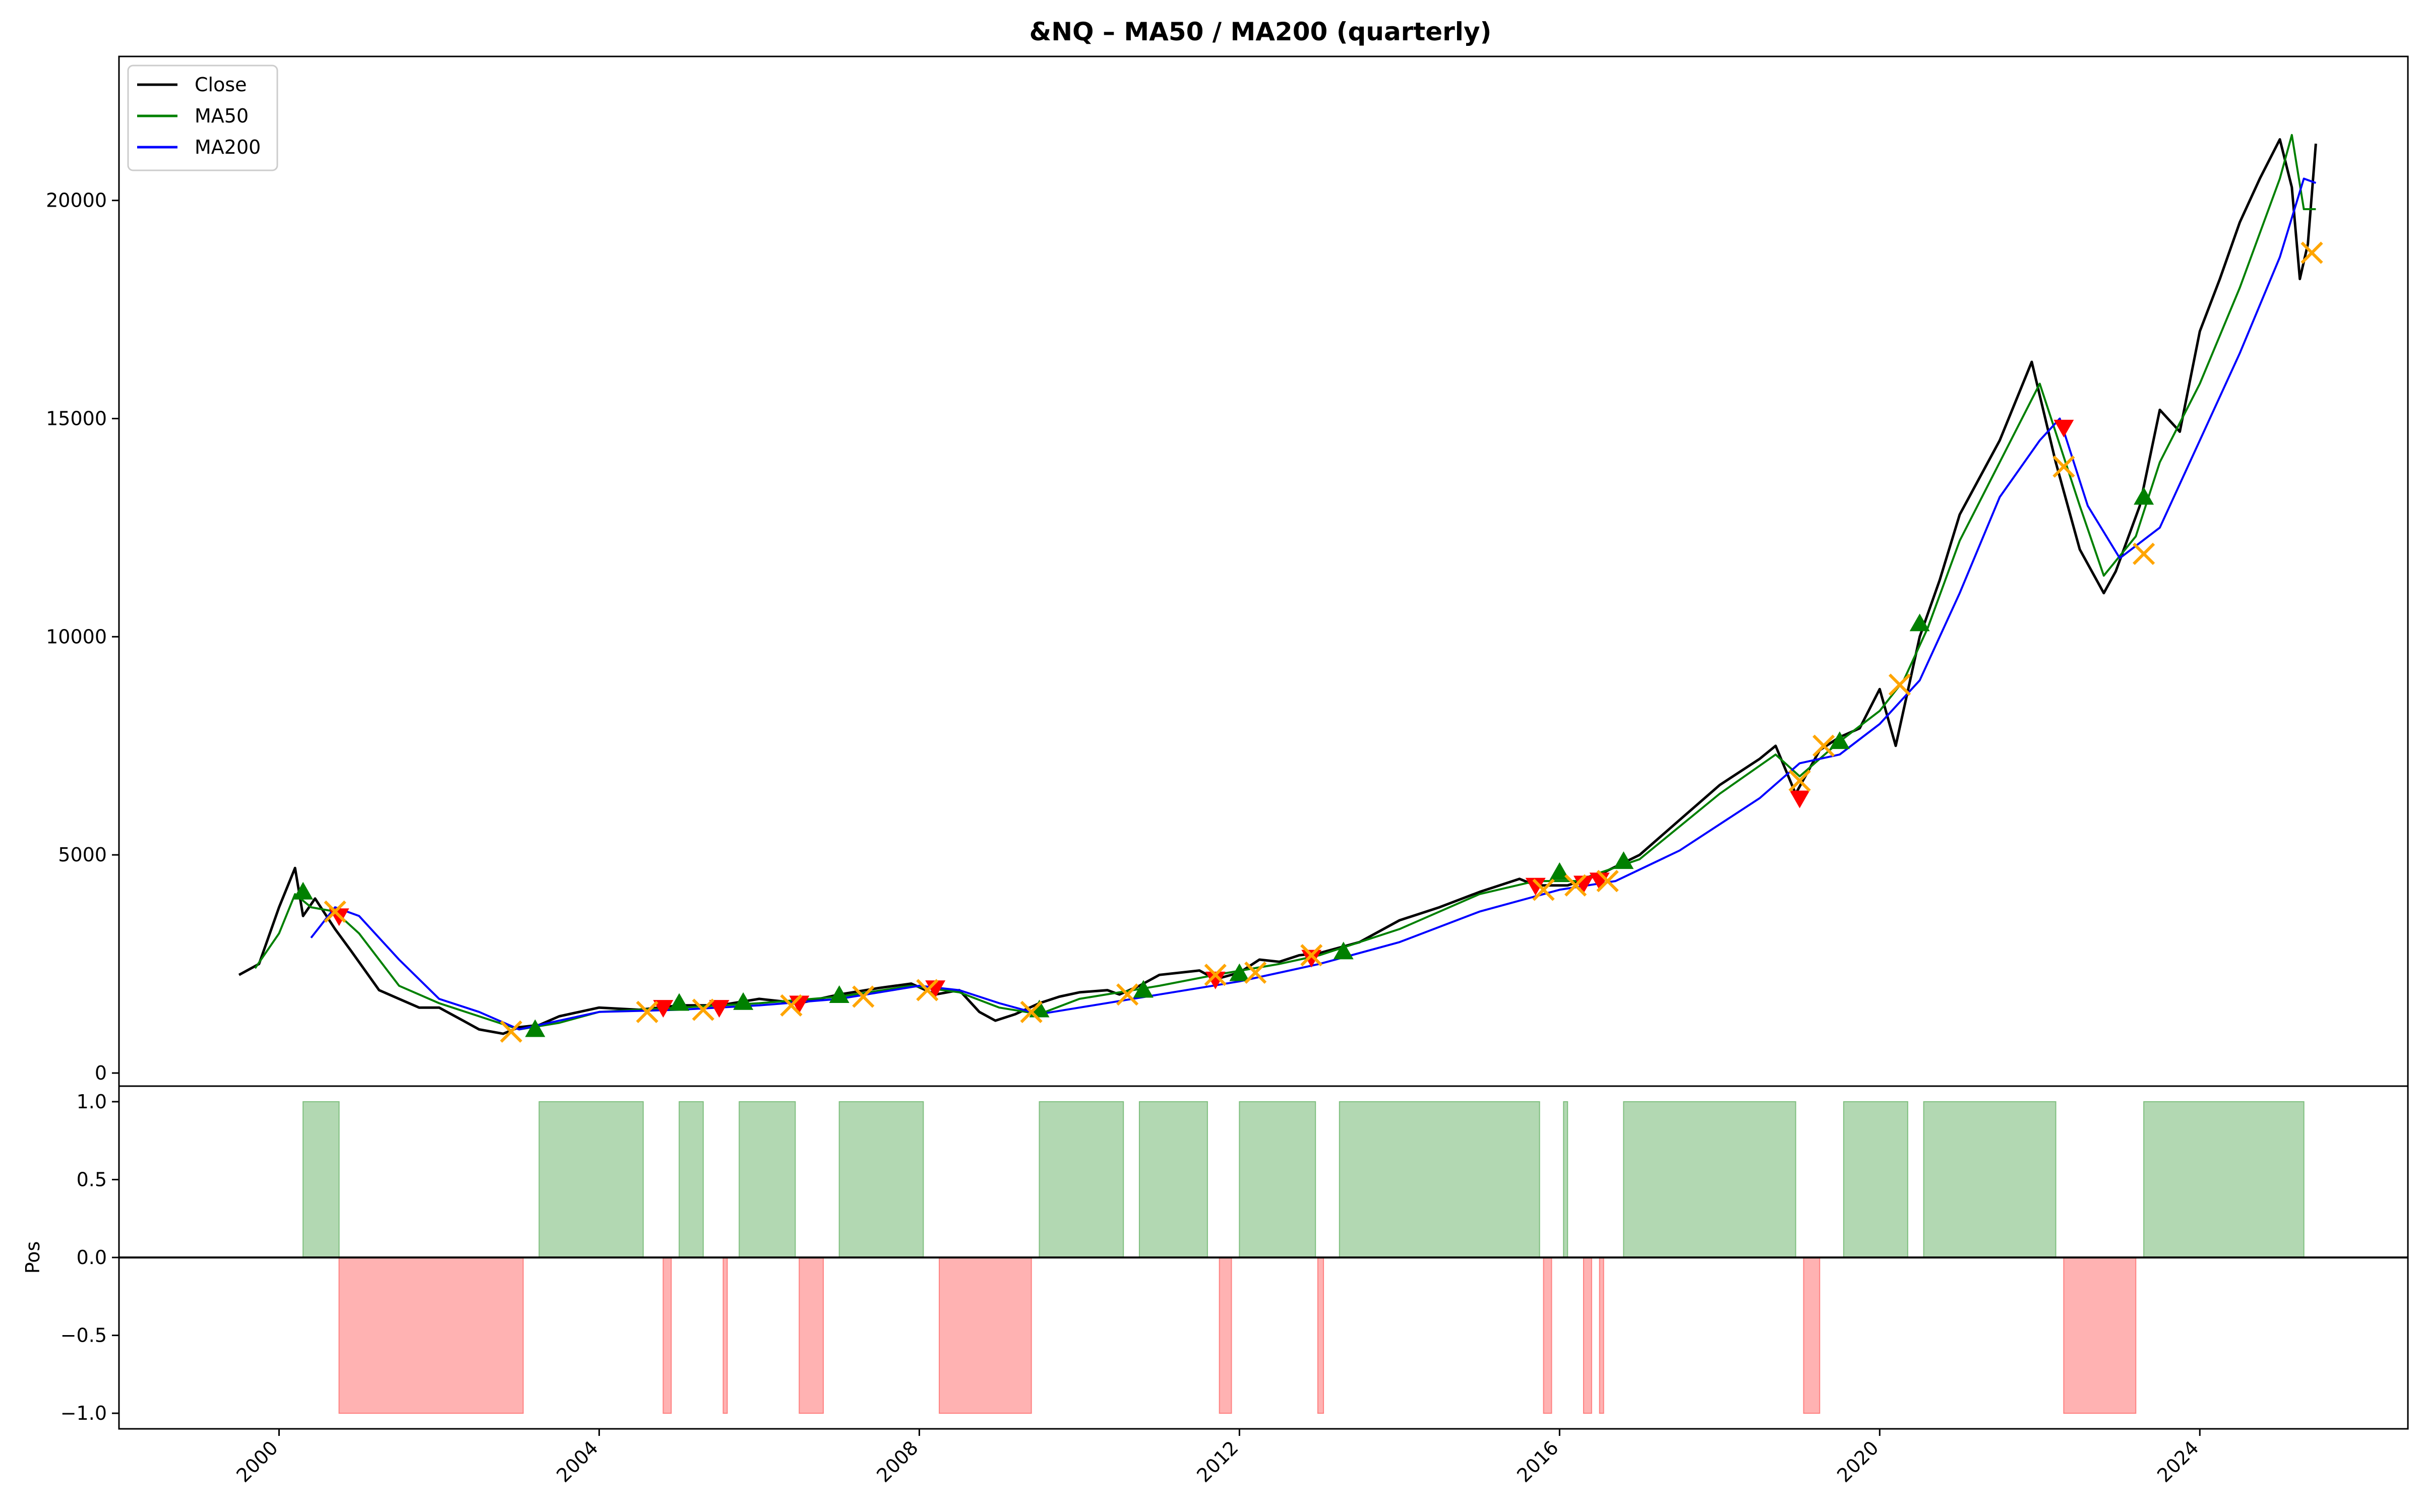 Image resolution: width=2420 pixels, height=1512 pixels. What do you see at coordinates (1261, 31) in the screenshot?
I see `chart-title: &NQ – MA50 / MA200 (quarterly)` at bounding box center [1261, 31].